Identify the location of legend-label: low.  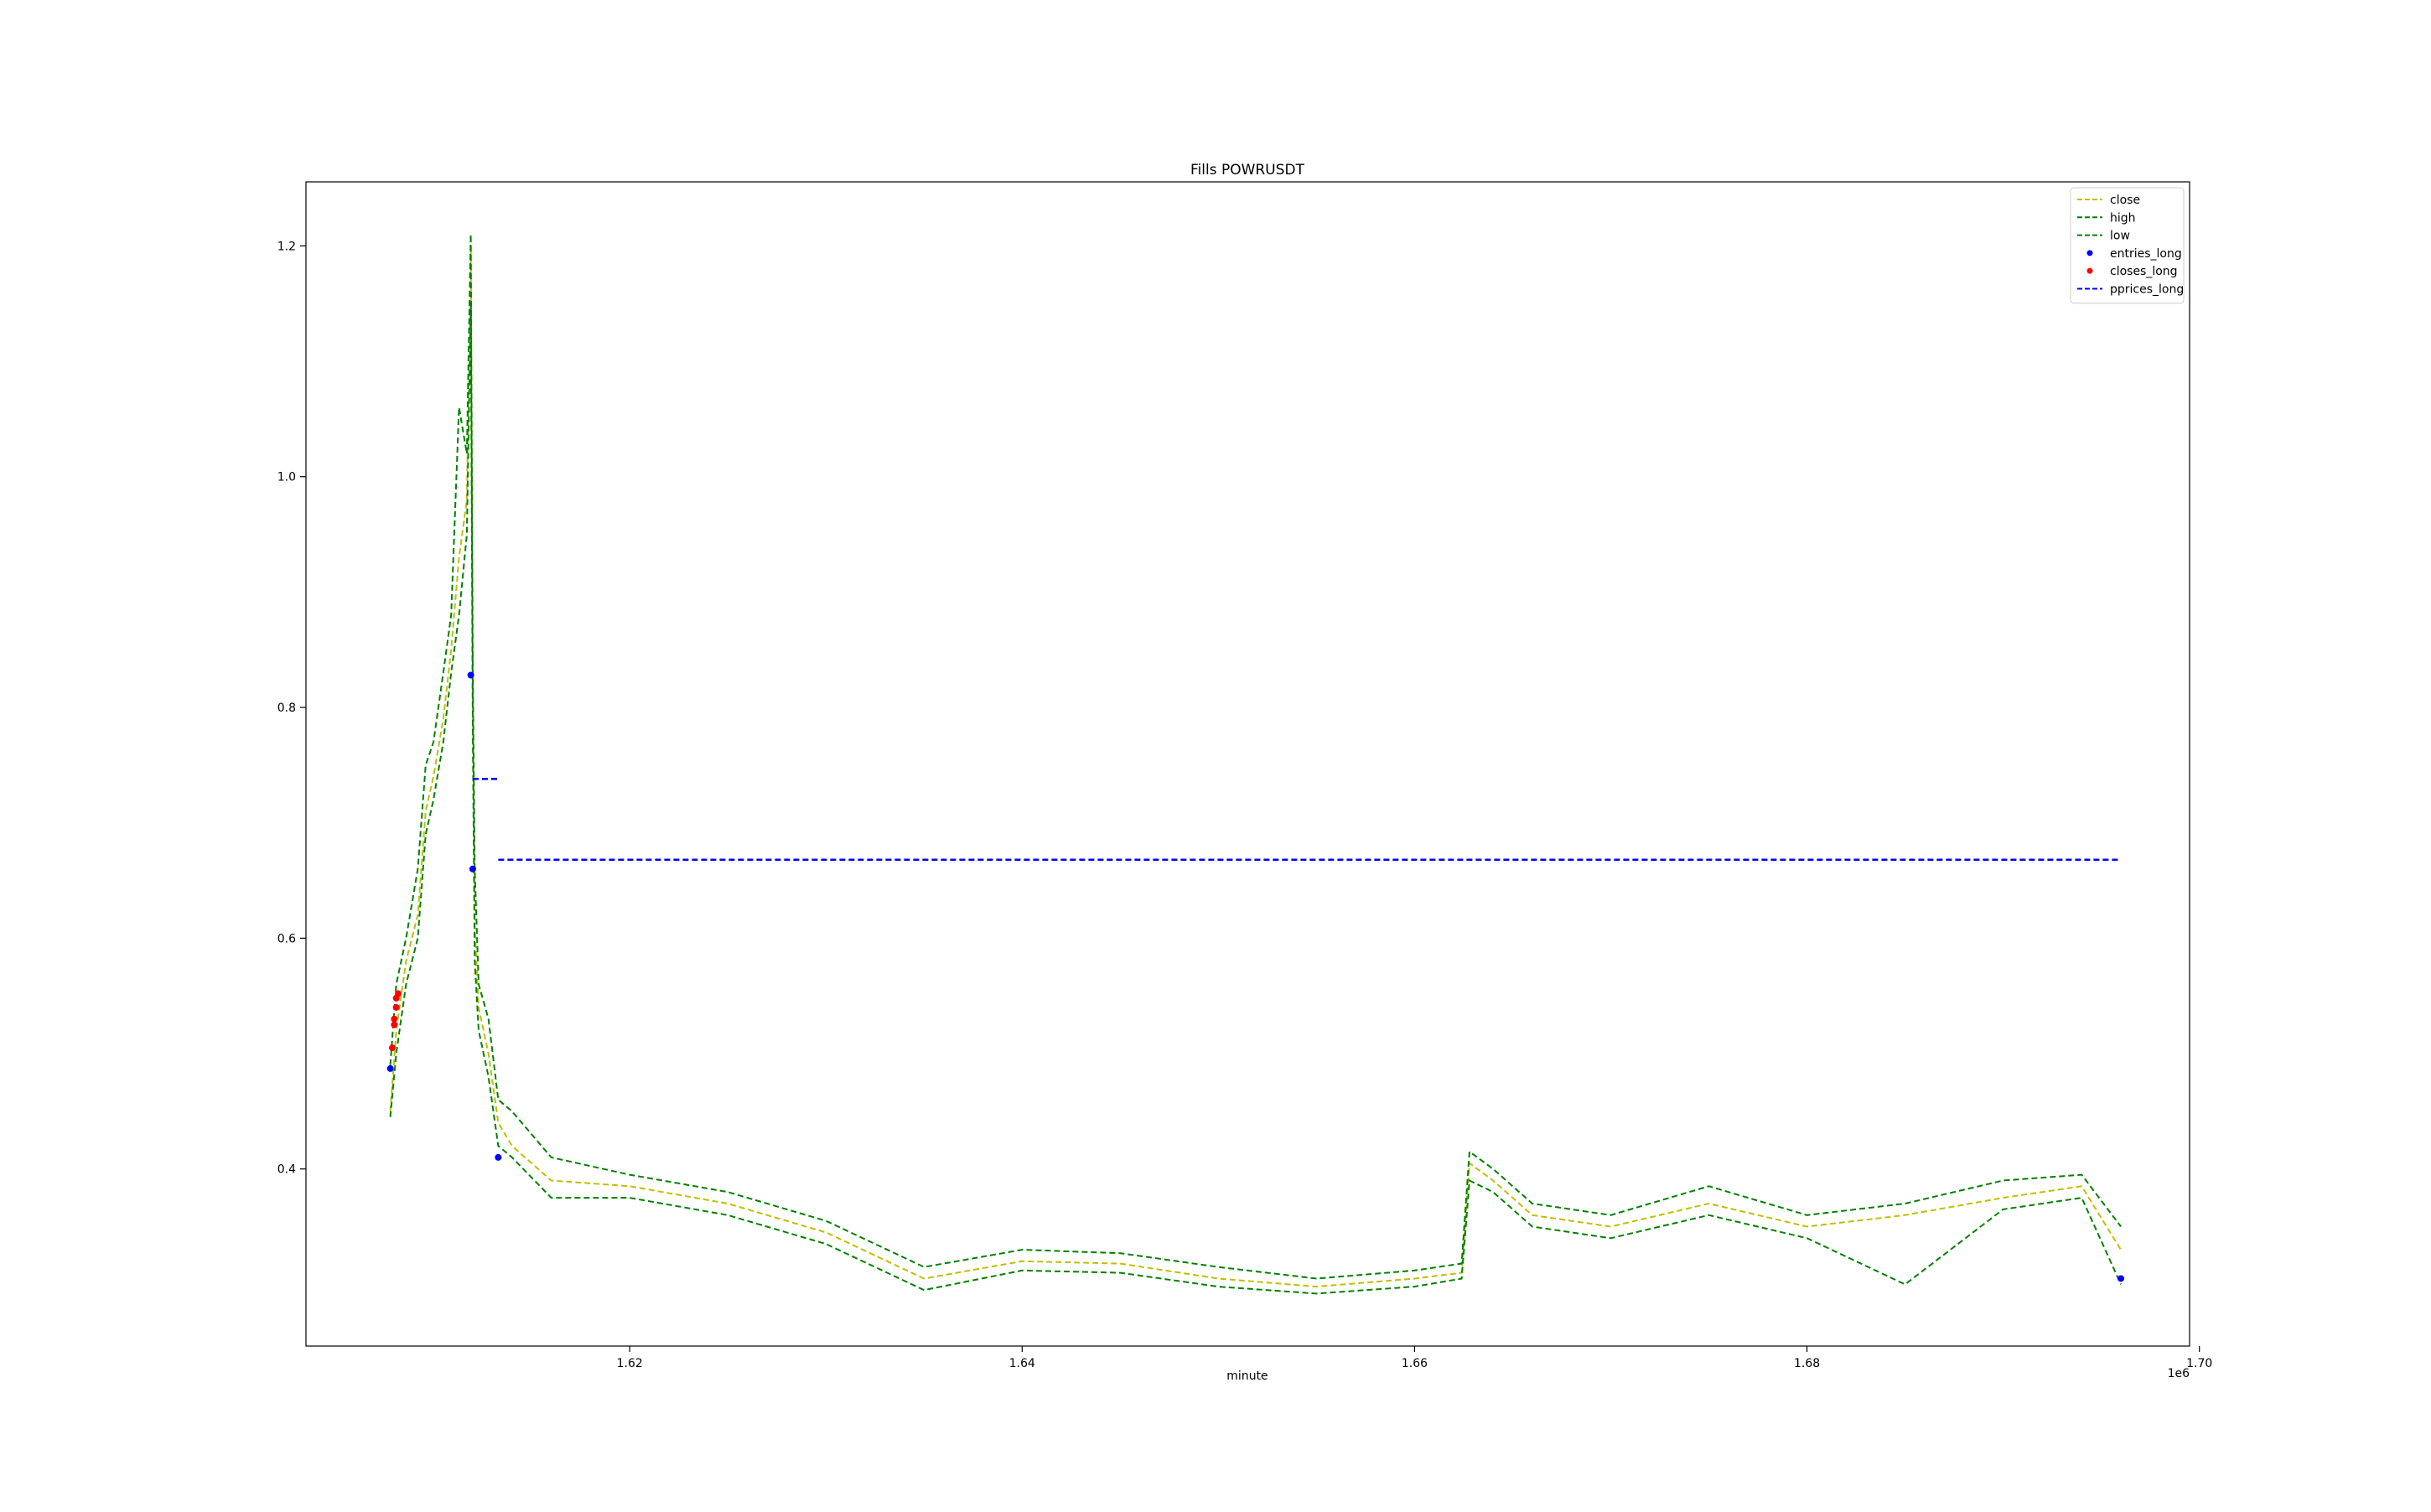
(2120, 236).